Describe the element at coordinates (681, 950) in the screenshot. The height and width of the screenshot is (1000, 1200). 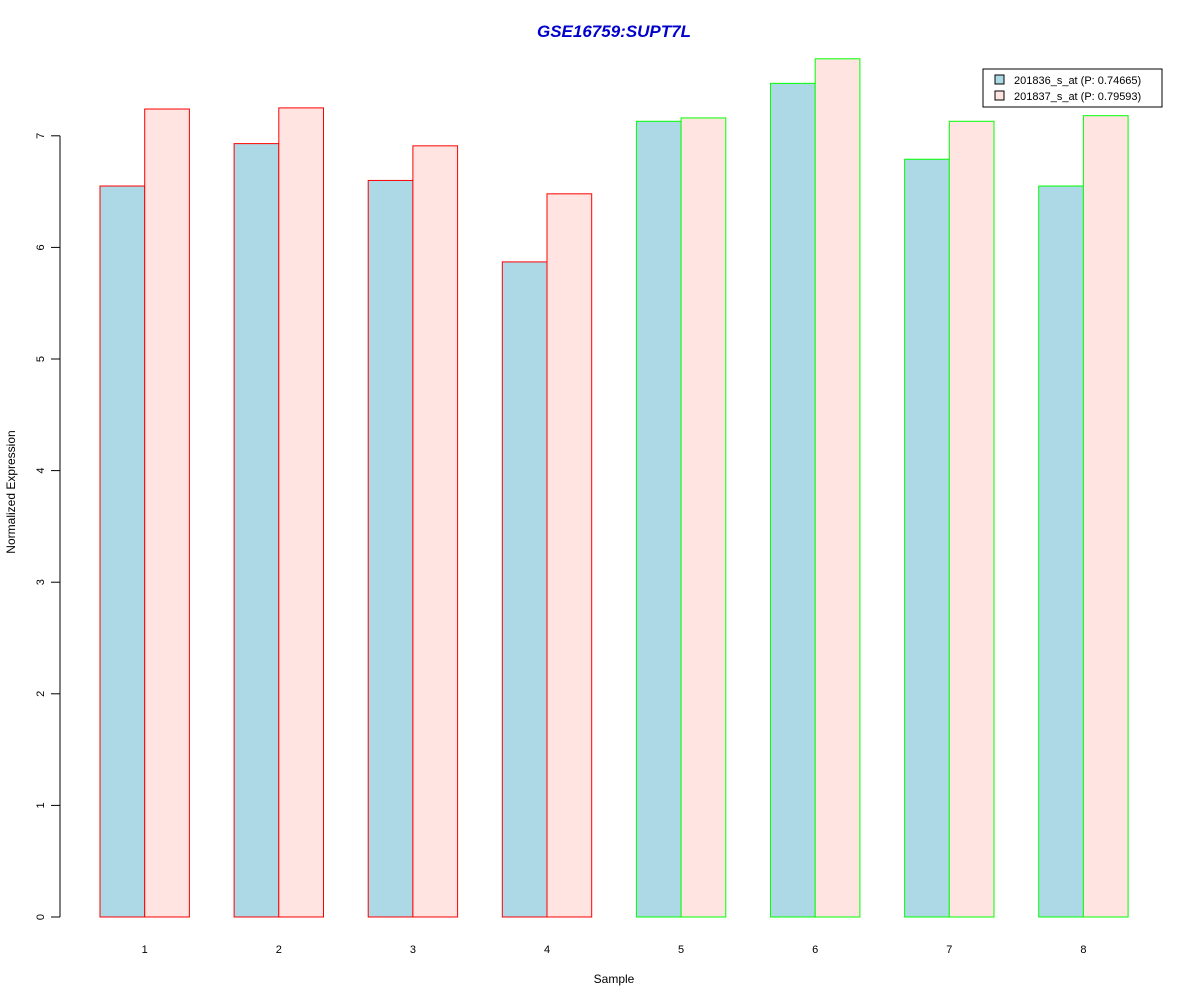
I see `x-tick-label: 5` at that location.